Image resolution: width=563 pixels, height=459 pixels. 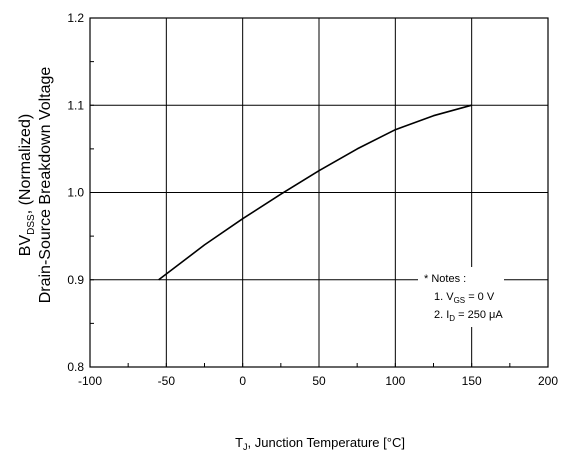 I want to click on notes-title: * Notes :, so click(x=445, y=279).